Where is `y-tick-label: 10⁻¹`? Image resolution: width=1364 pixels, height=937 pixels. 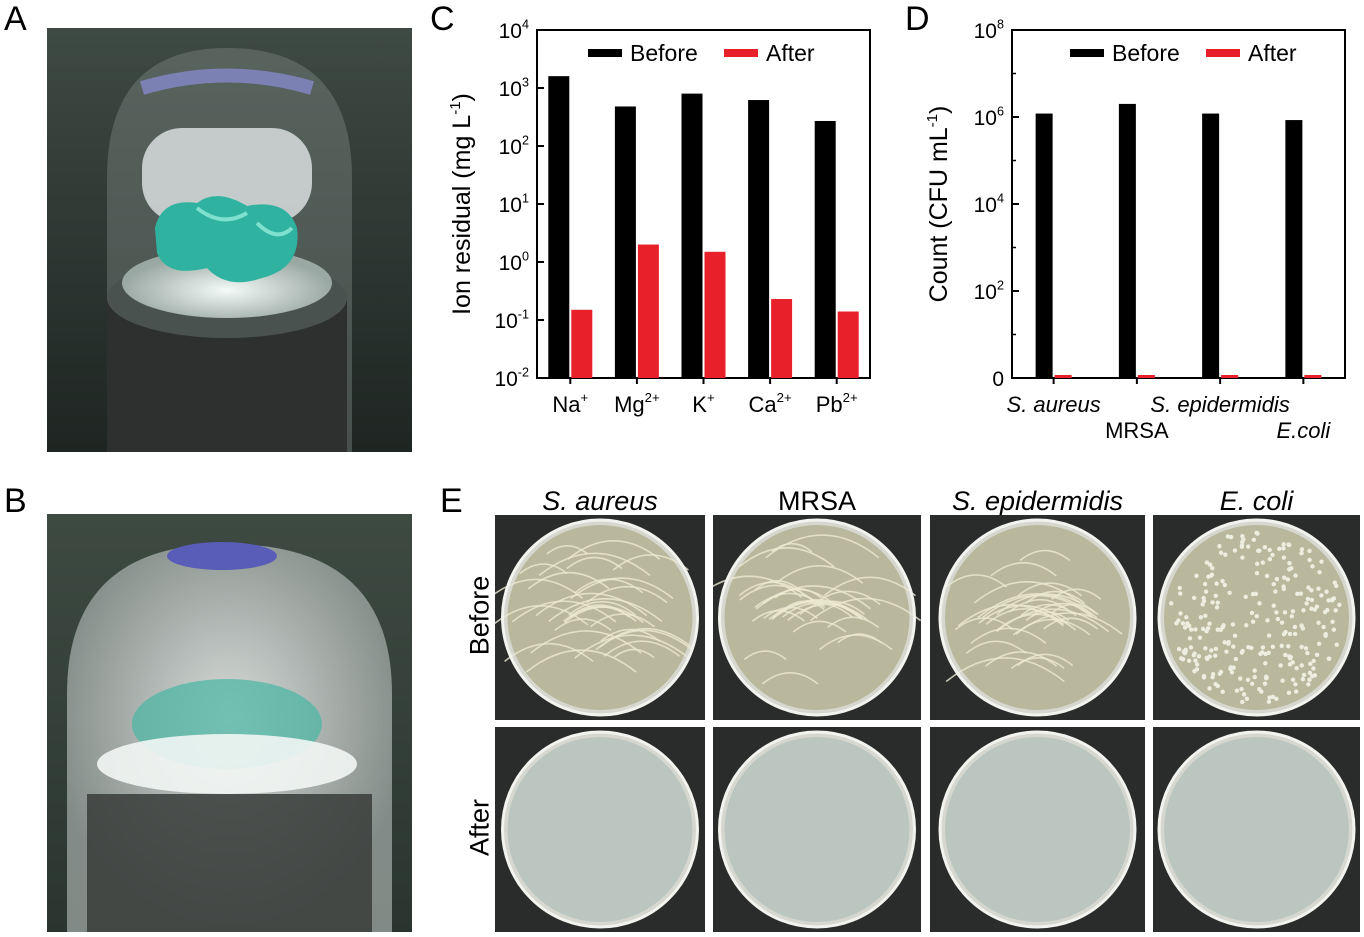
y-tick-label: 10⁻¹ is located at coordinates (511, 320).